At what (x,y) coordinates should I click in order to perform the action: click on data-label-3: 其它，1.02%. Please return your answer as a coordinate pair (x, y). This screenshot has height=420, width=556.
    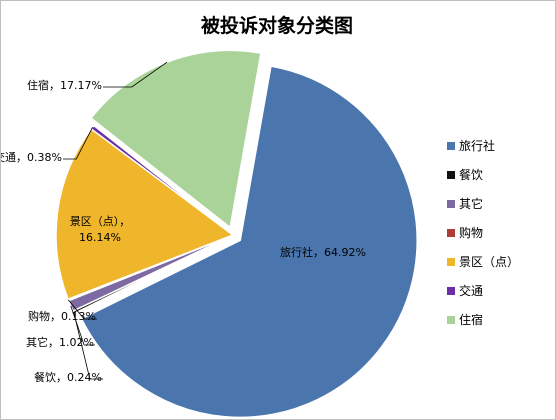
    Looking at the image, I should click on (60, 342).